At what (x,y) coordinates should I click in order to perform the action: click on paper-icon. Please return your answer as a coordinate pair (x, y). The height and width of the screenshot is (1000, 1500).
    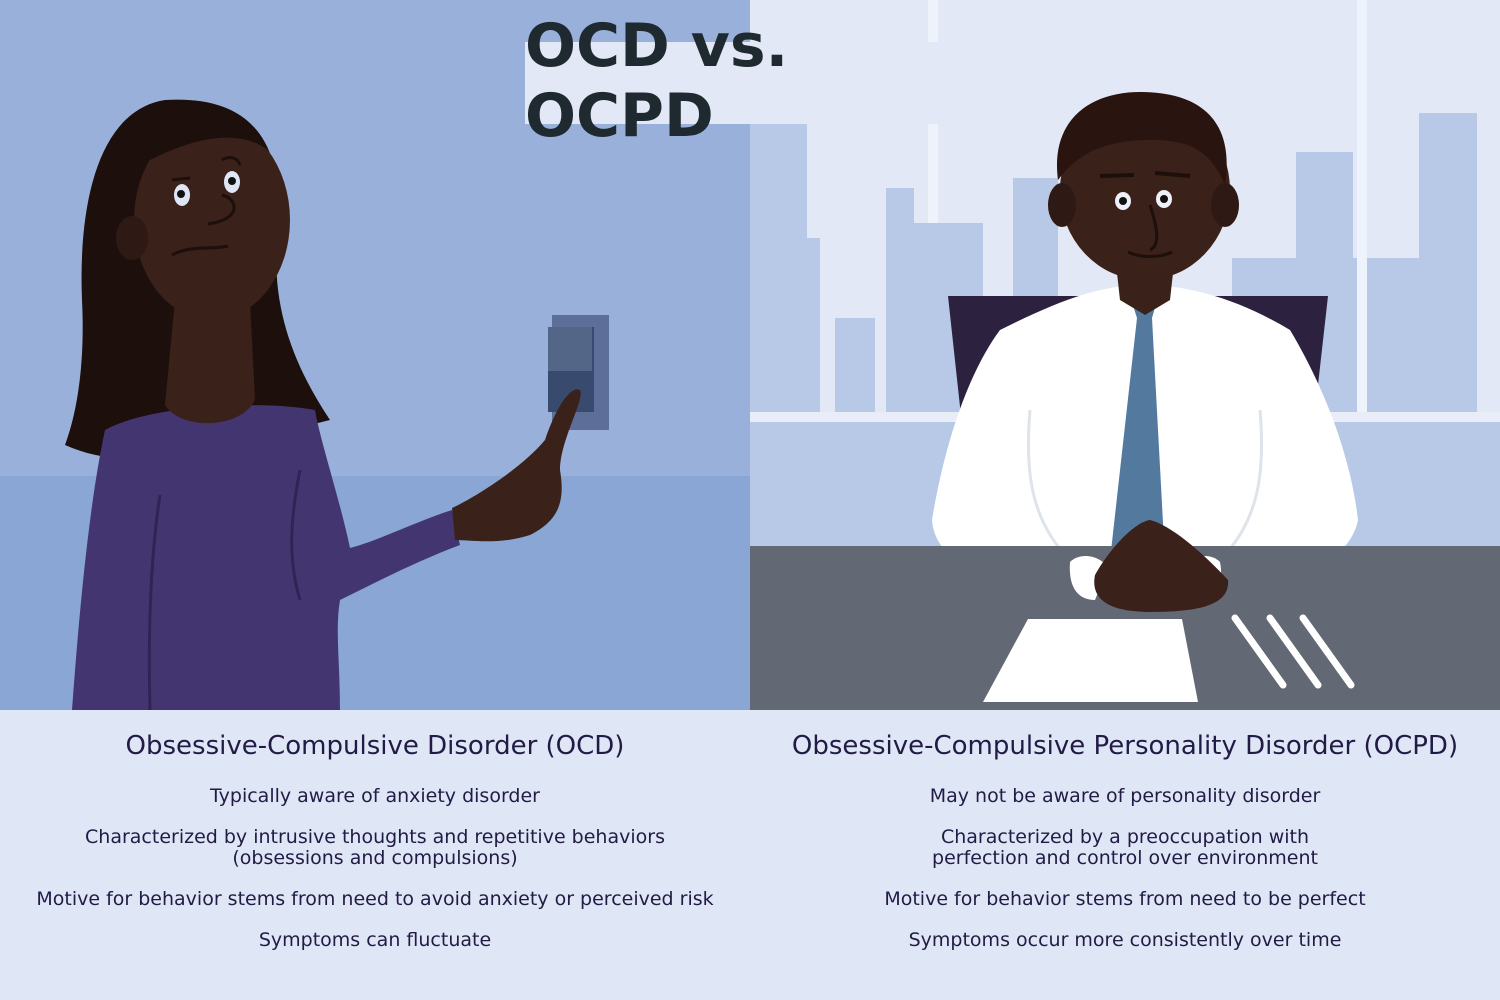
    Looking at the image, I should click on (1090, 660).